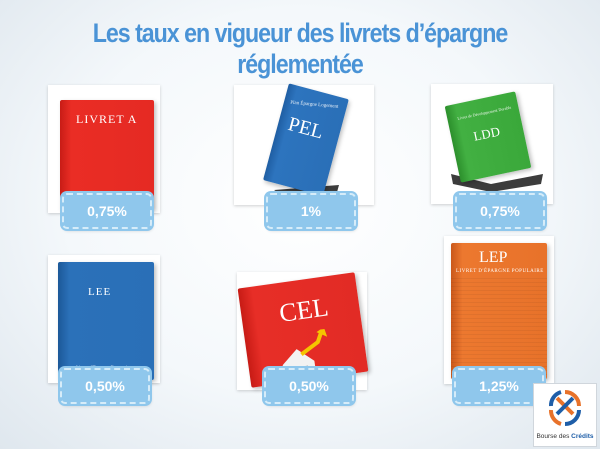 The width and height of the screenshot is (600, 449). I want to click on lep-book: LEP LIVRET D'ÉPARGNE POPULAIRE, so click(499, 311).